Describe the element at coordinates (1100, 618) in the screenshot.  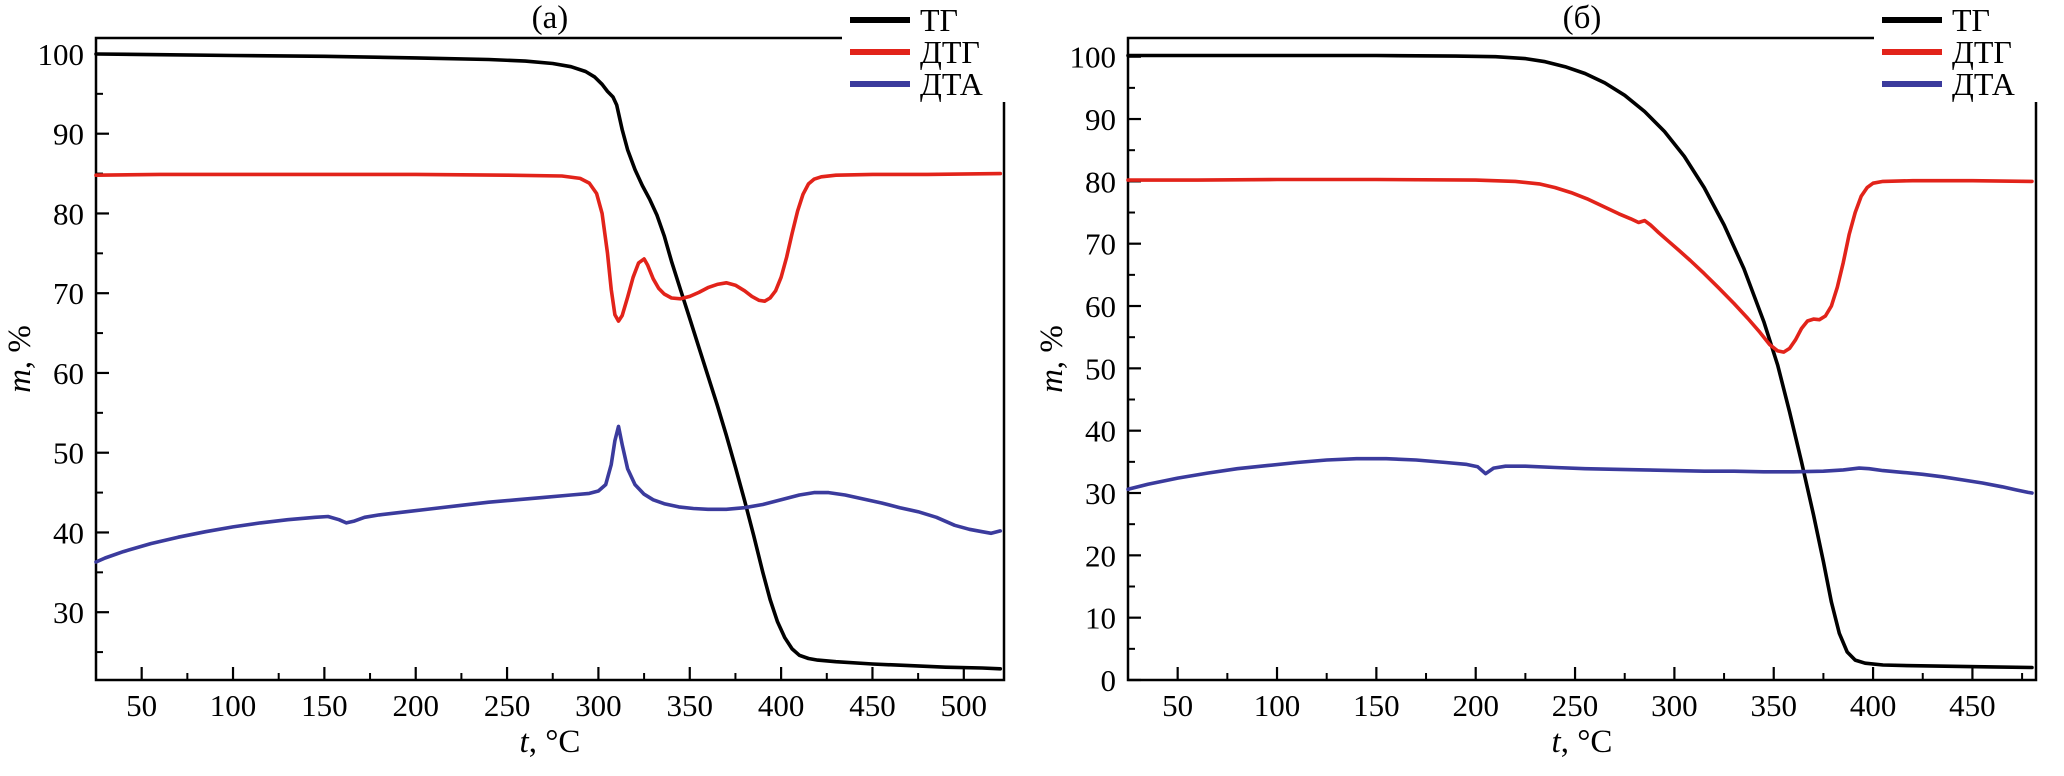
I see `y-tick-label: 10` at that location.